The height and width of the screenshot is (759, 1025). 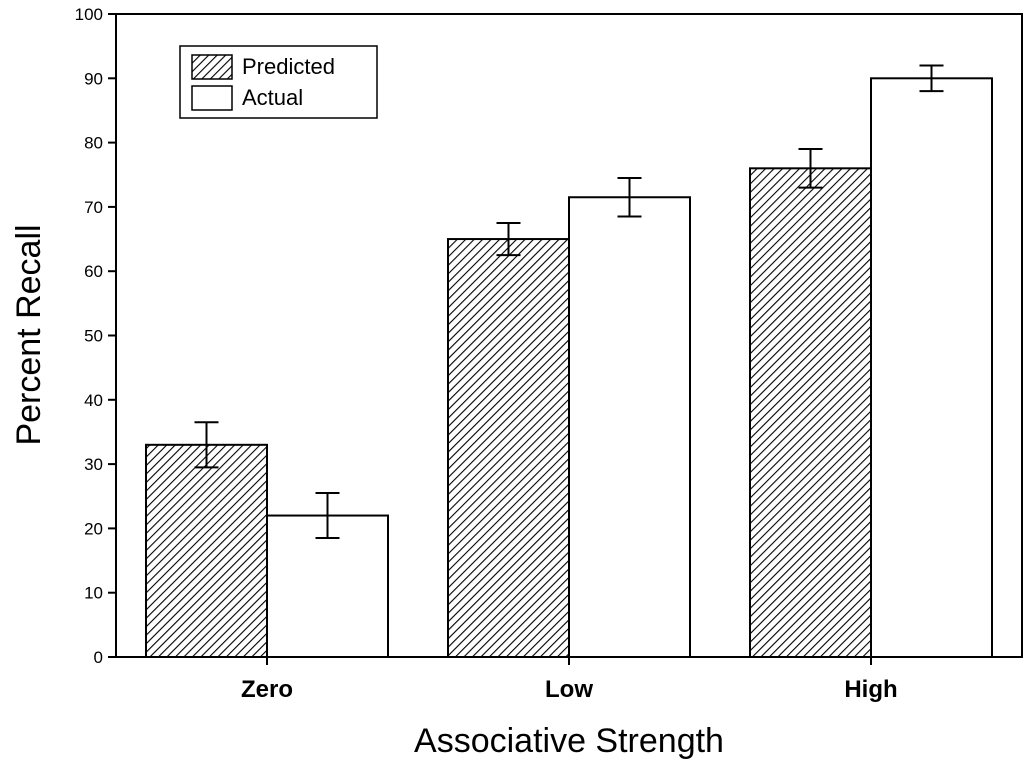 What do you see at coordinates (93, 400) in the screenshot?
I see `y-tick-label: 40` at bounding box center [93, 400].